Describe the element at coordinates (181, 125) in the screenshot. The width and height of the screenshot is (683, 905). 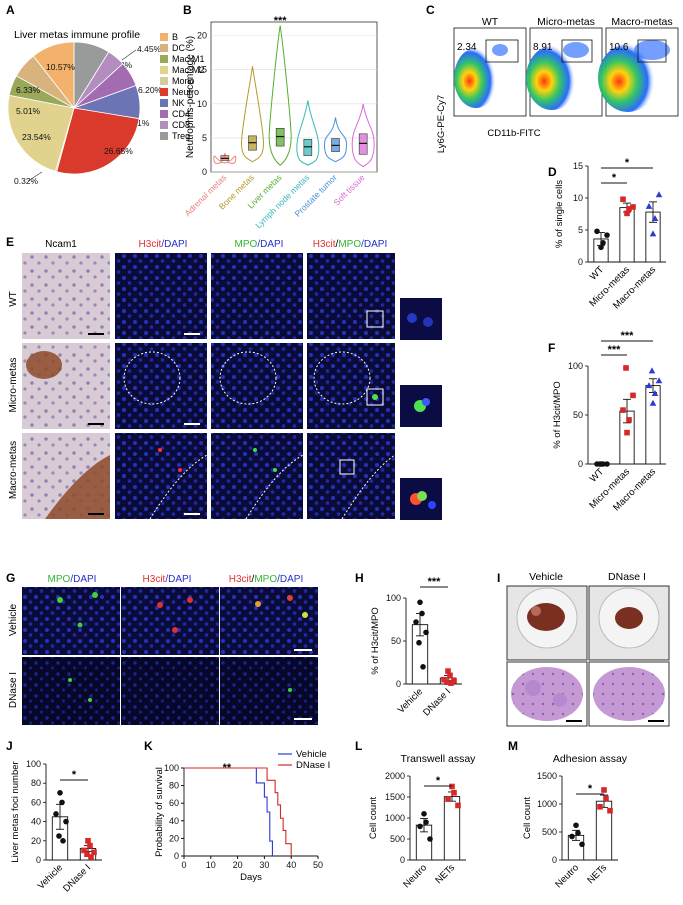
I see `legend-label-cd8: CD8` at that location.